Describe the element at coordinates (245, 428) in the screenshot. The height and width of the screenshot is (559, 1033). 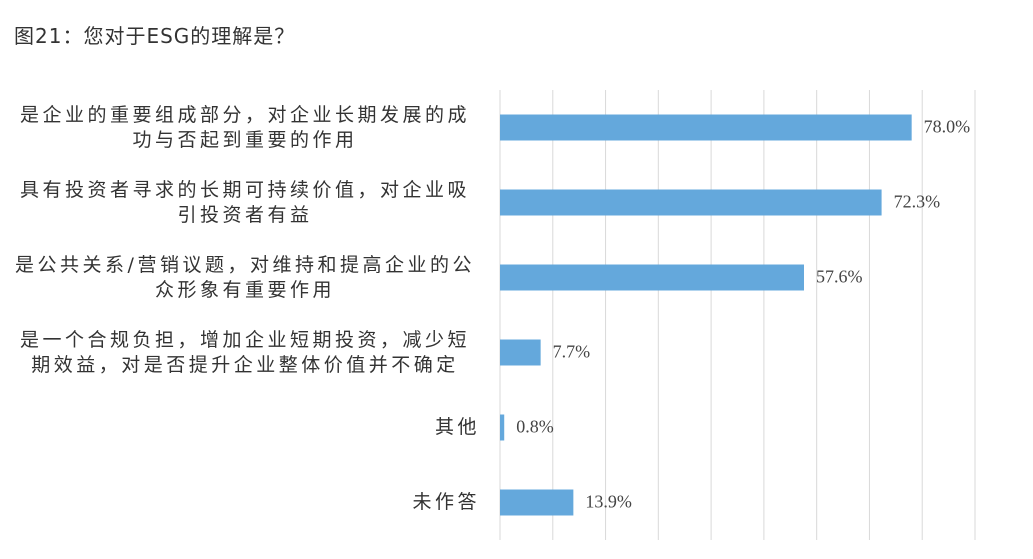
I see `category-label-box: 其他` at that location.